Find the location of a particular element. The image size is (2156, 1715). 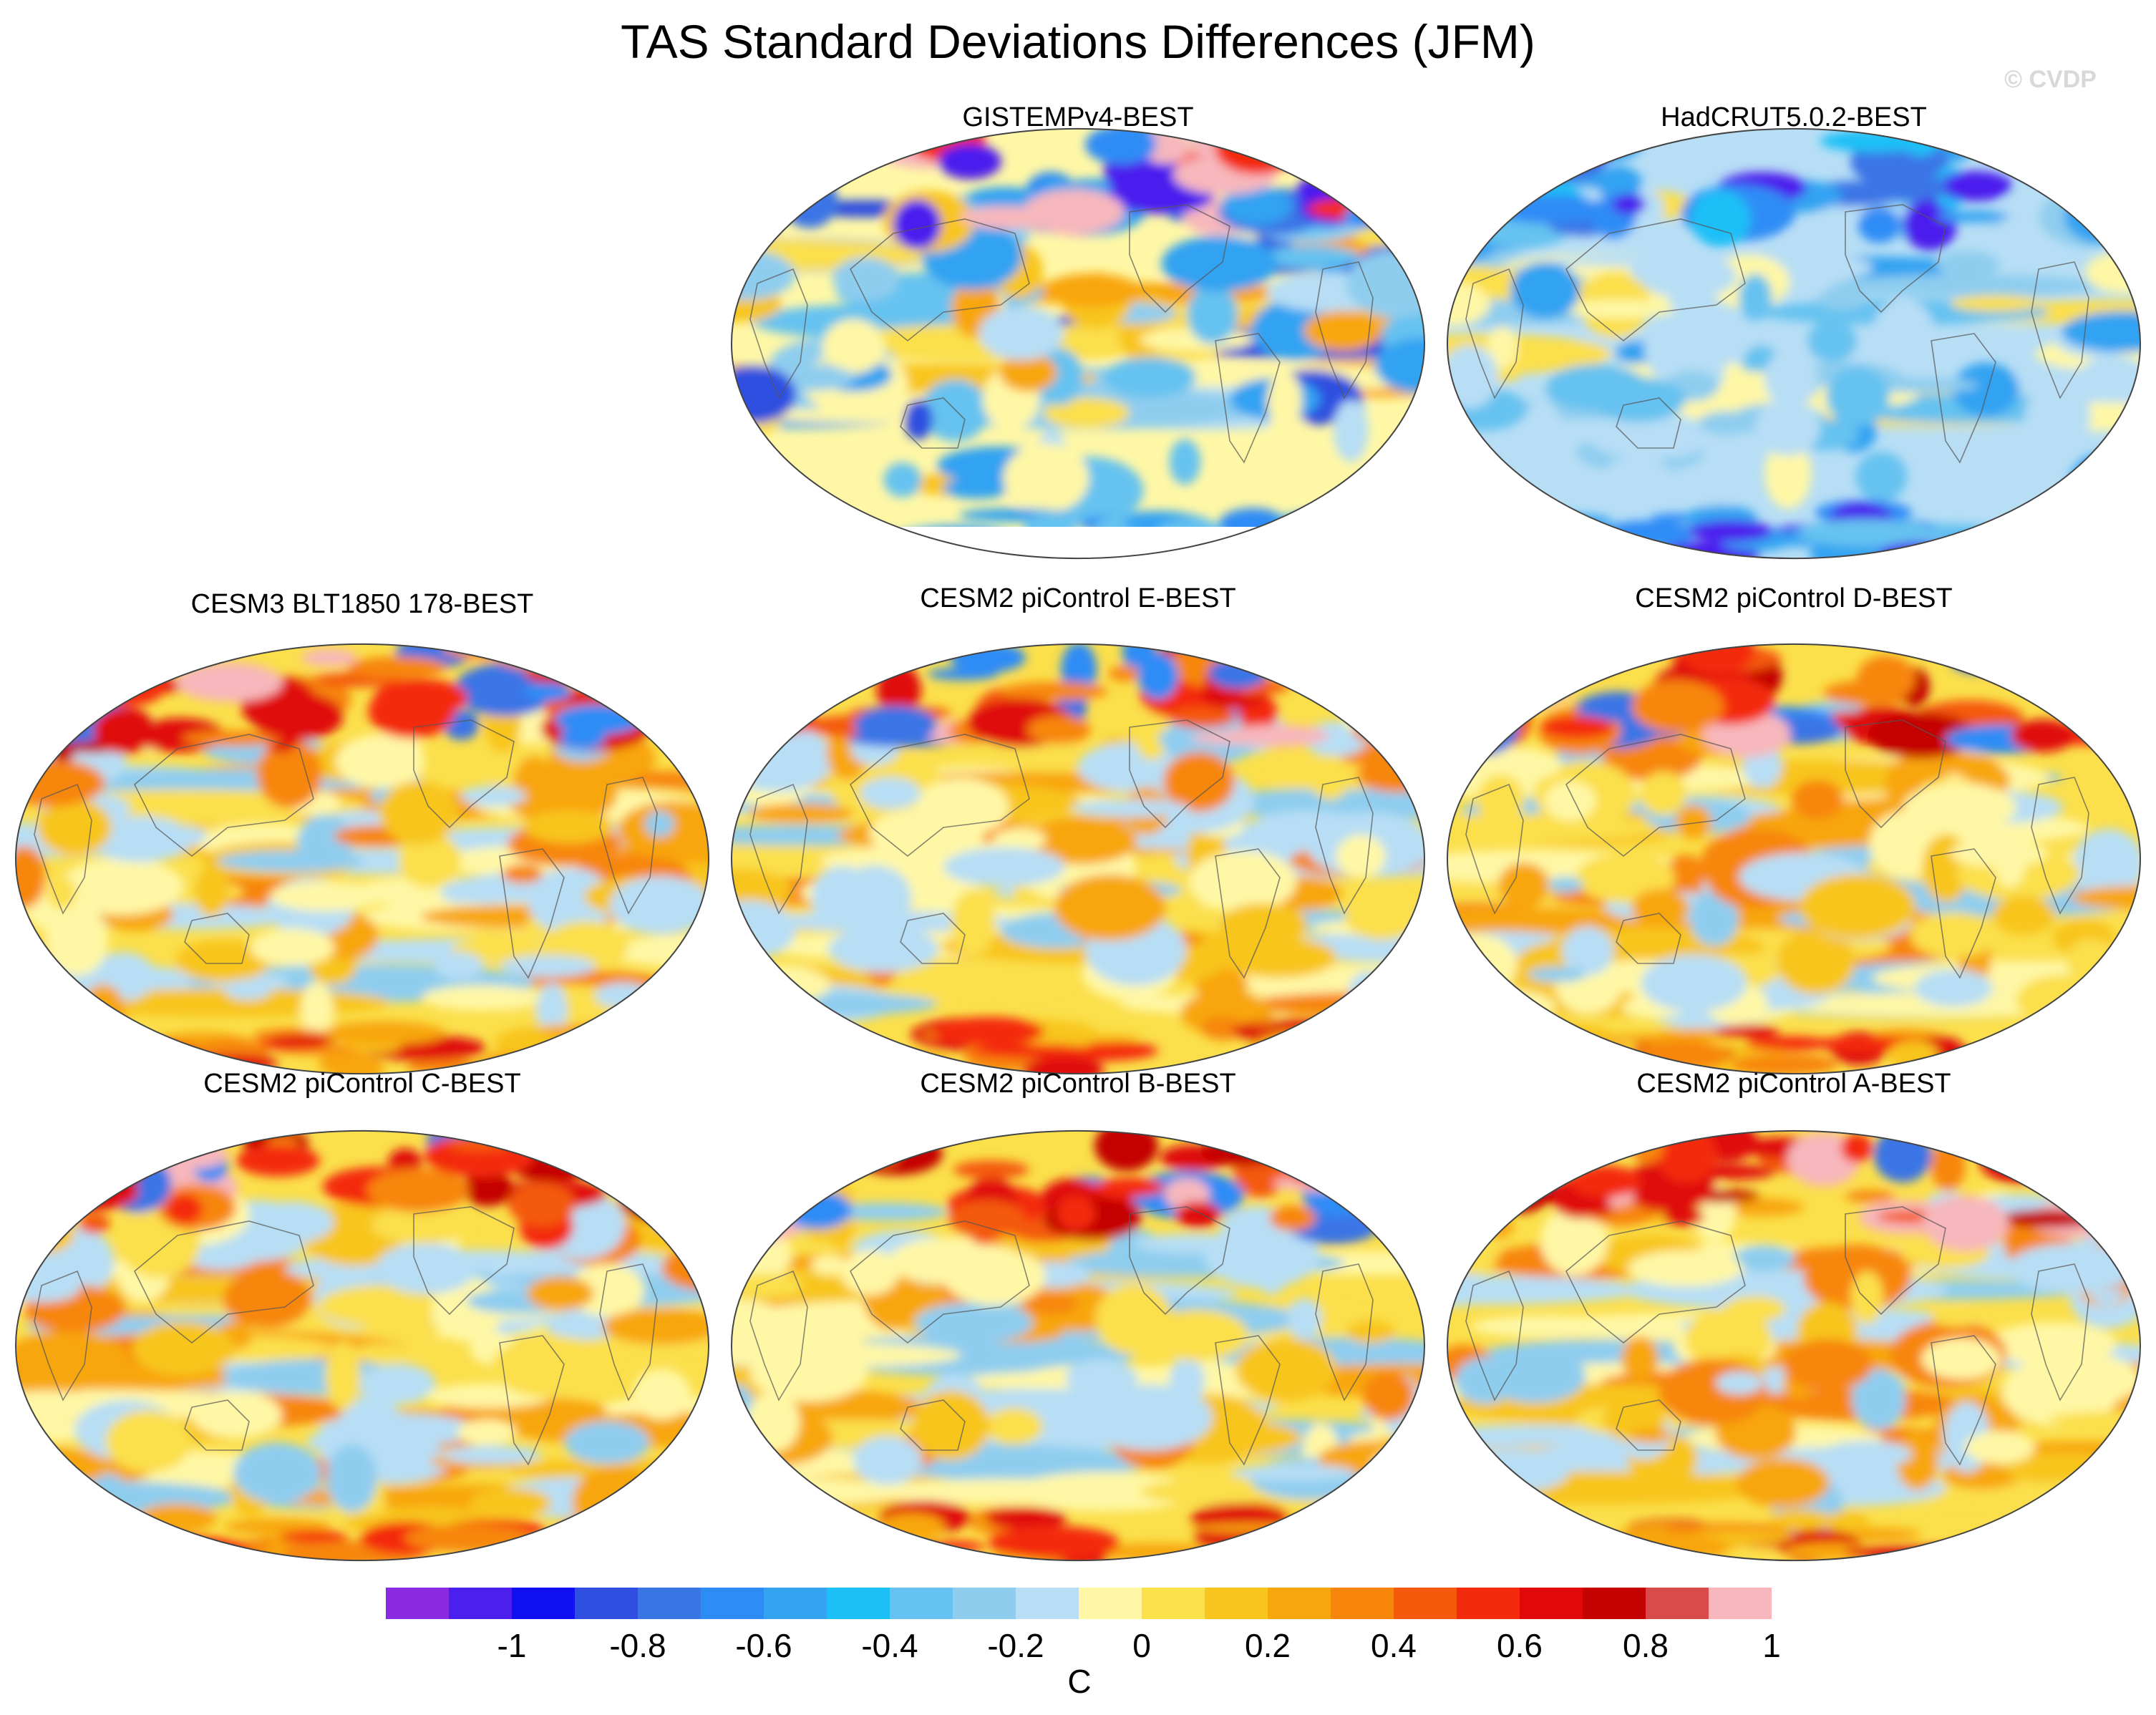

panel-title: CESM2 piControl E-BEST is located at coordinates (1078, 598).